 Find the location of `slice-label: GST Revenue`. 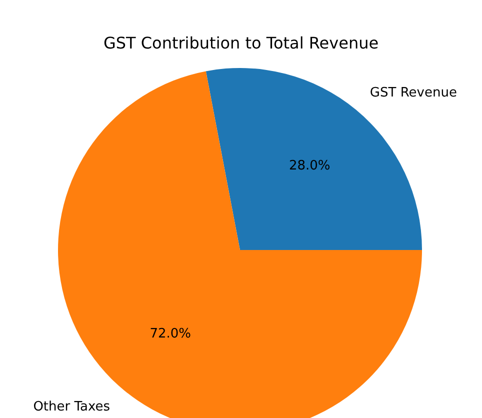

slice-label: GST Revenue is located at coordinates (413, 92).